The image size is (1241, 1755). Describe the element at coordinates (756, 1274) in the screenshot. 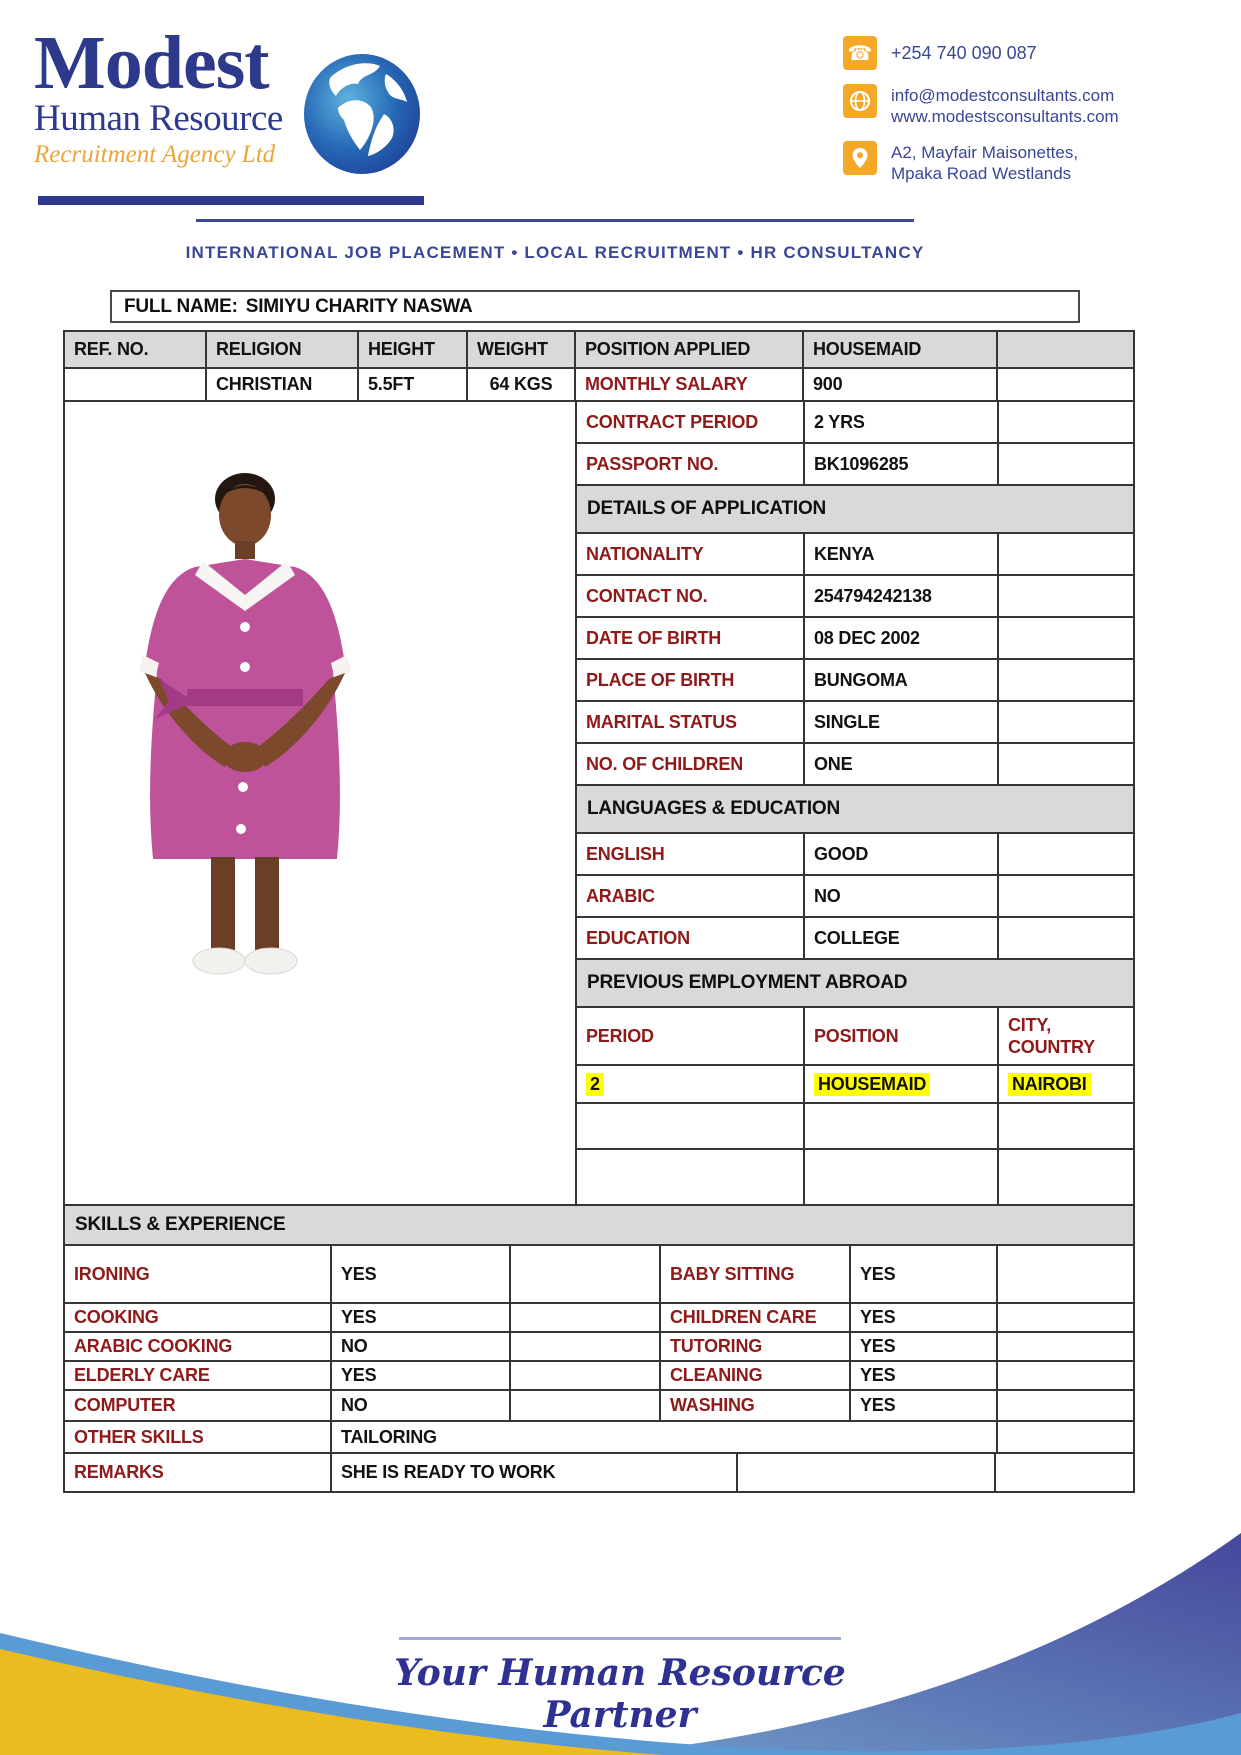

I see `skill-label: BABY SITTING` at that location.